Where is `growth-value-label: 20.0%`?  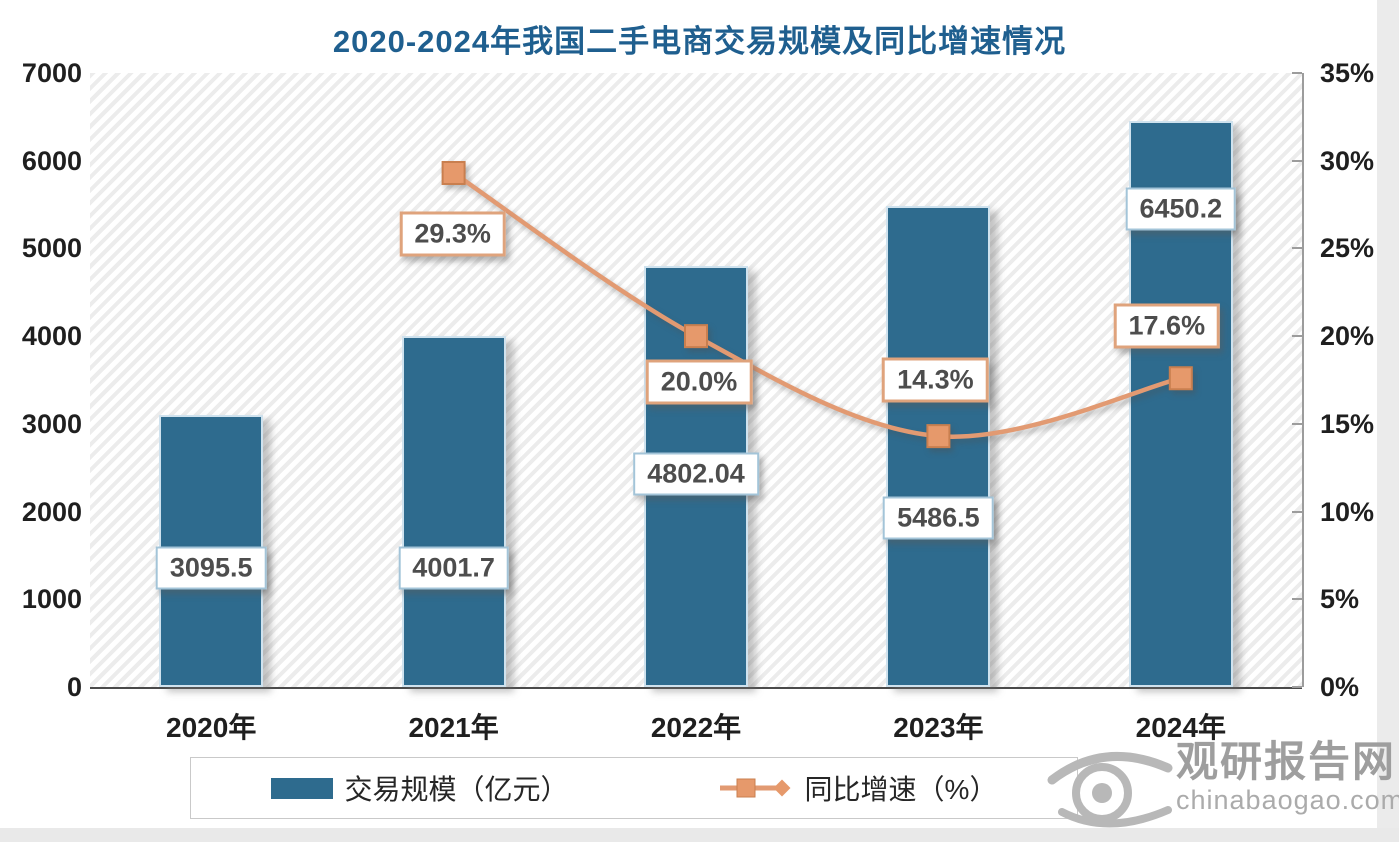
growth-value-label: 20.0% is located at coordinates (699, 382).